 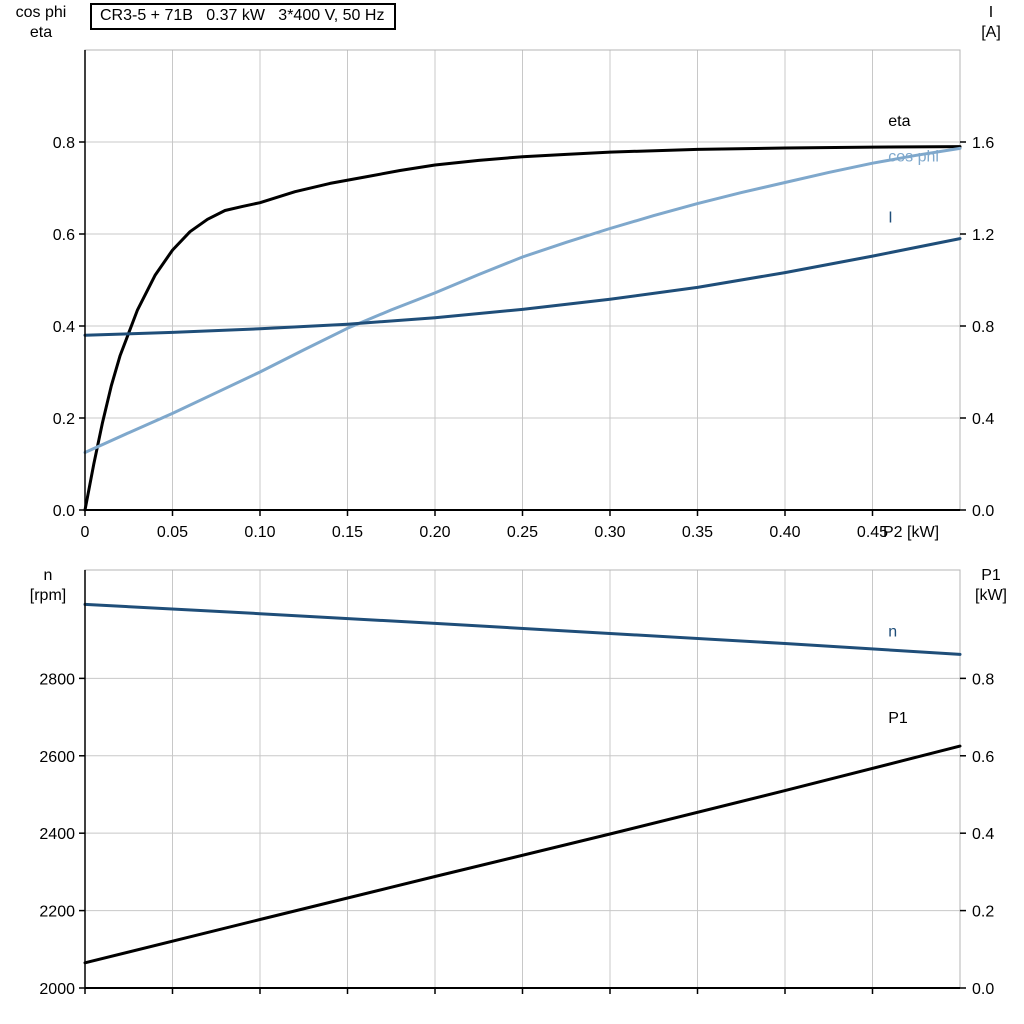 What do you see at coordinates (983, 912) in the screenshot?
I see `y-tick-label-right: 0.2` at bounding box center [983, 912].